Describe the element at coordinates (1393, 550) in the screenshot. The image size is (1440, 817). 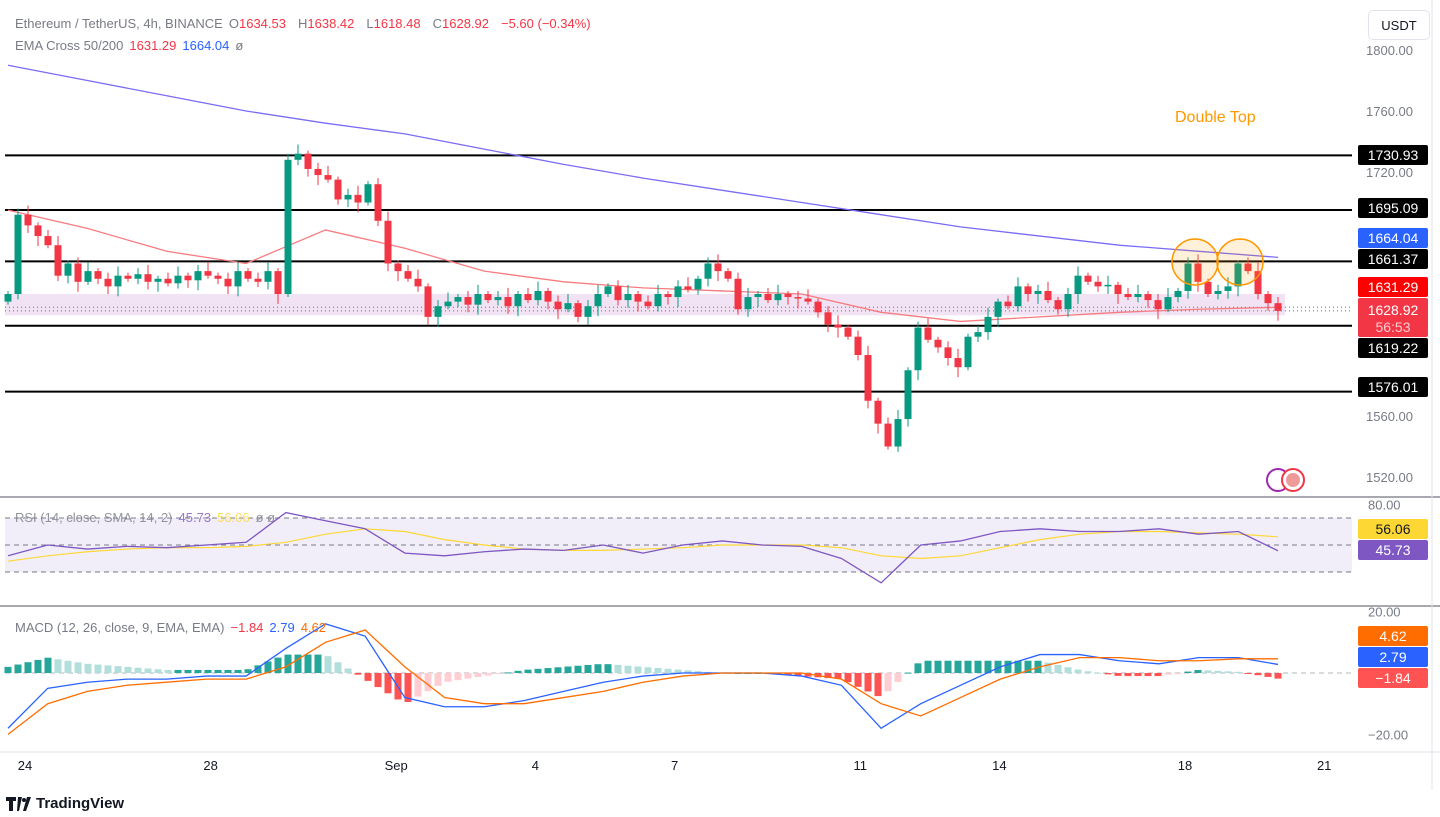
I see `rsi-value-label-box` at that location.